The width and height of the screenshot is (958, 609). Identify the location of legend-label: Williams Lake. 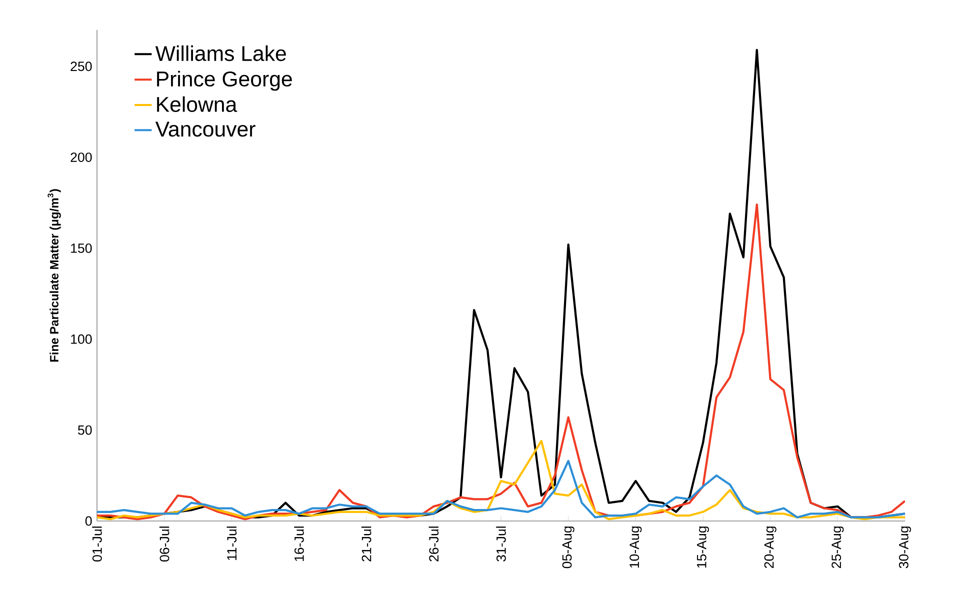
(220, 53).